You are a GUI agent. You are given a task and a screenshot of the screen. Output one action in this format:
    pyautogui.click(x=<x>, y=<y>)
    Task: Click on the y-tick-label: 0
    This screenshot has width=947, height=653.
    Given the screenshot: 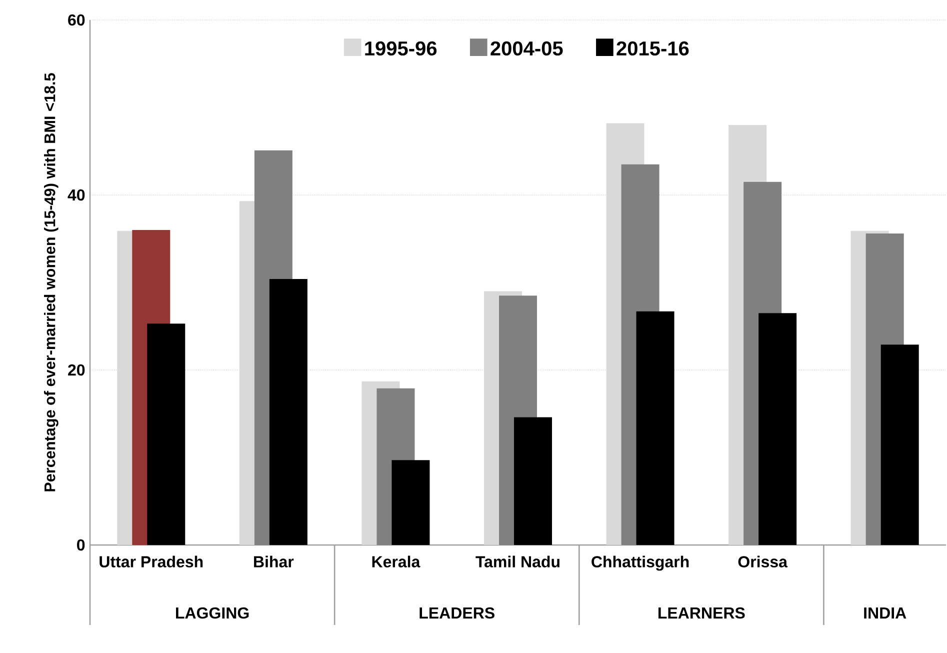 What is the action you would take?
    pyautogui.click(x=81, y=545)
    